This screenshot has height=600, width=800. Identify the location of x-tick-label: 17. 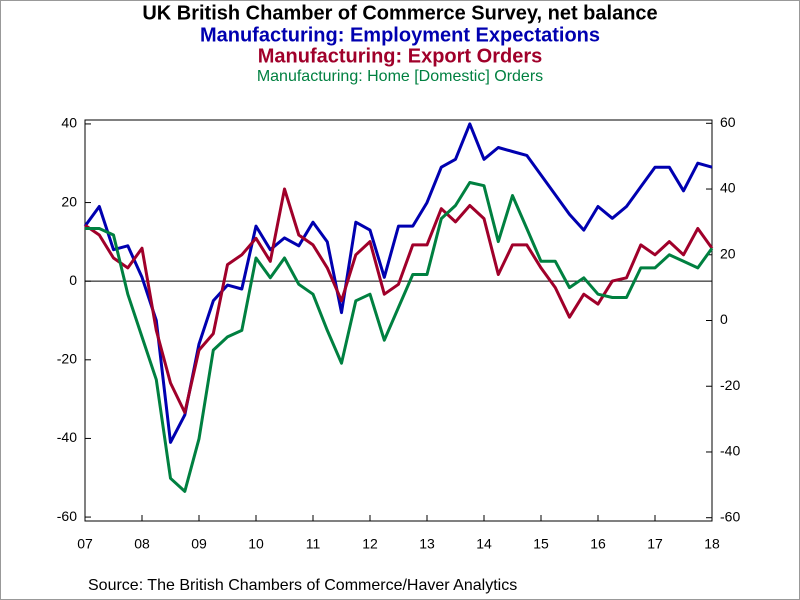
(655, 544).